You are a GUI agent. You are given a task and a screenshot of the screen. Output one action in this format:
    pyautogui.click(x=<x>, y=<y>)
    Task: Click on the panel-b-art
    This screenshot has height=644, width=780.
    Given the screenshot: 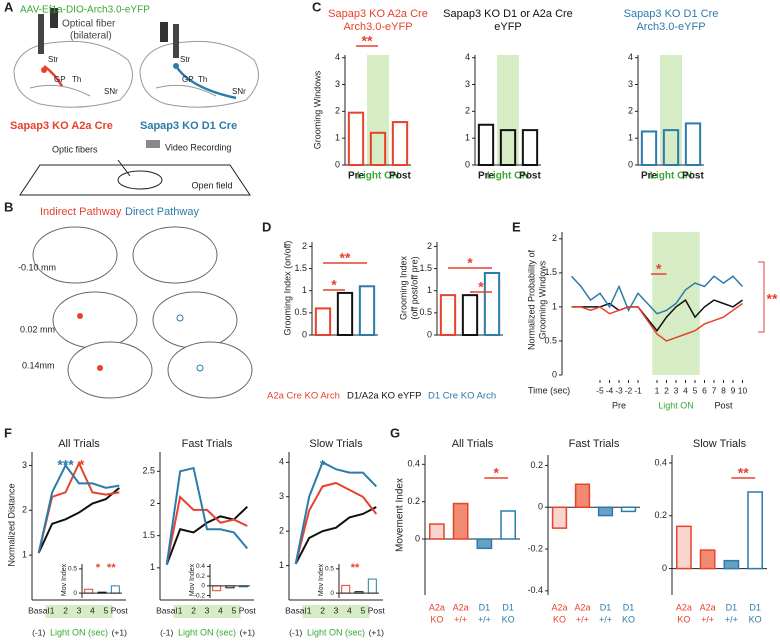 What is the action you would take?
    pyautogui.click(x=142, y=312)
    